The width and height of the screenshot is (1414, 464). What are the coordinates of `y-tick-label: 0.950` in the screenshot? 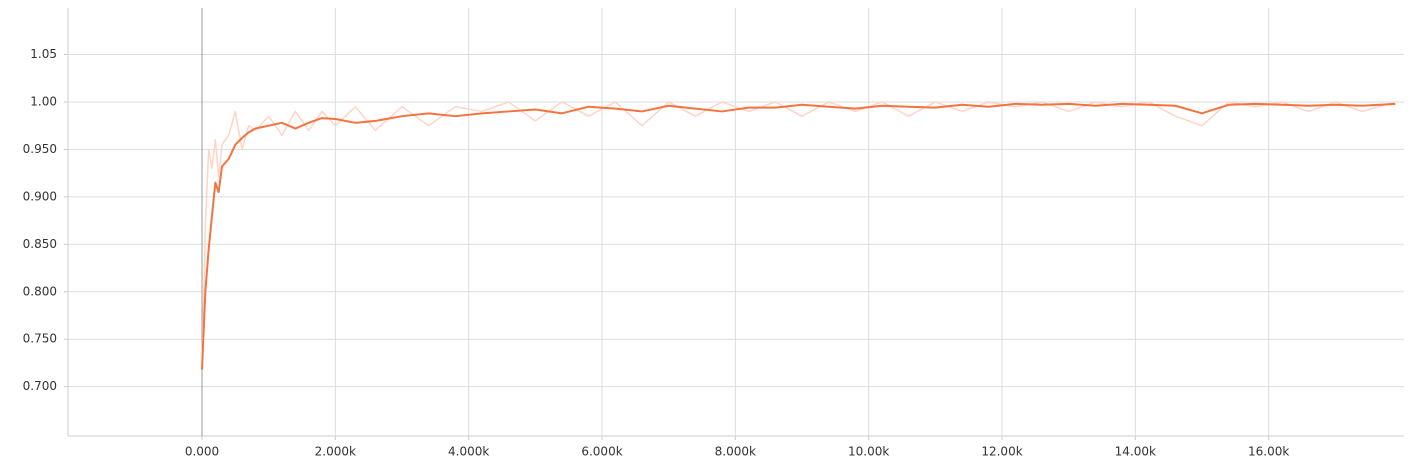 It's located at (40, 149).